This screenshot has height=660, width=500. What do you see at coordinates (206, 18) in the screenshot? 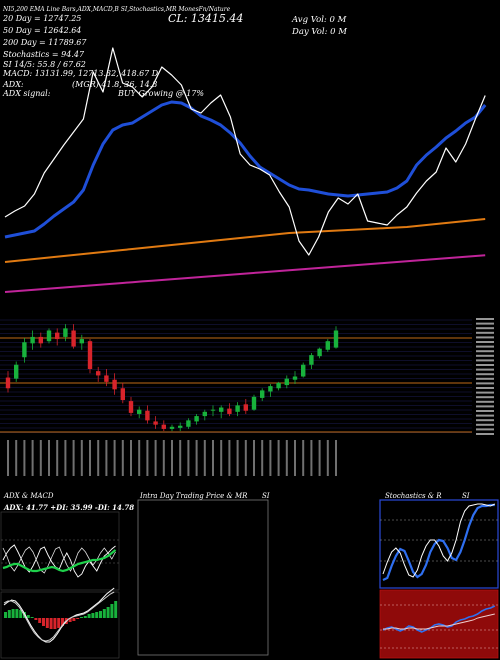
I see `close-price-label: CL: 13415.44` at bounding box center [206, 18].